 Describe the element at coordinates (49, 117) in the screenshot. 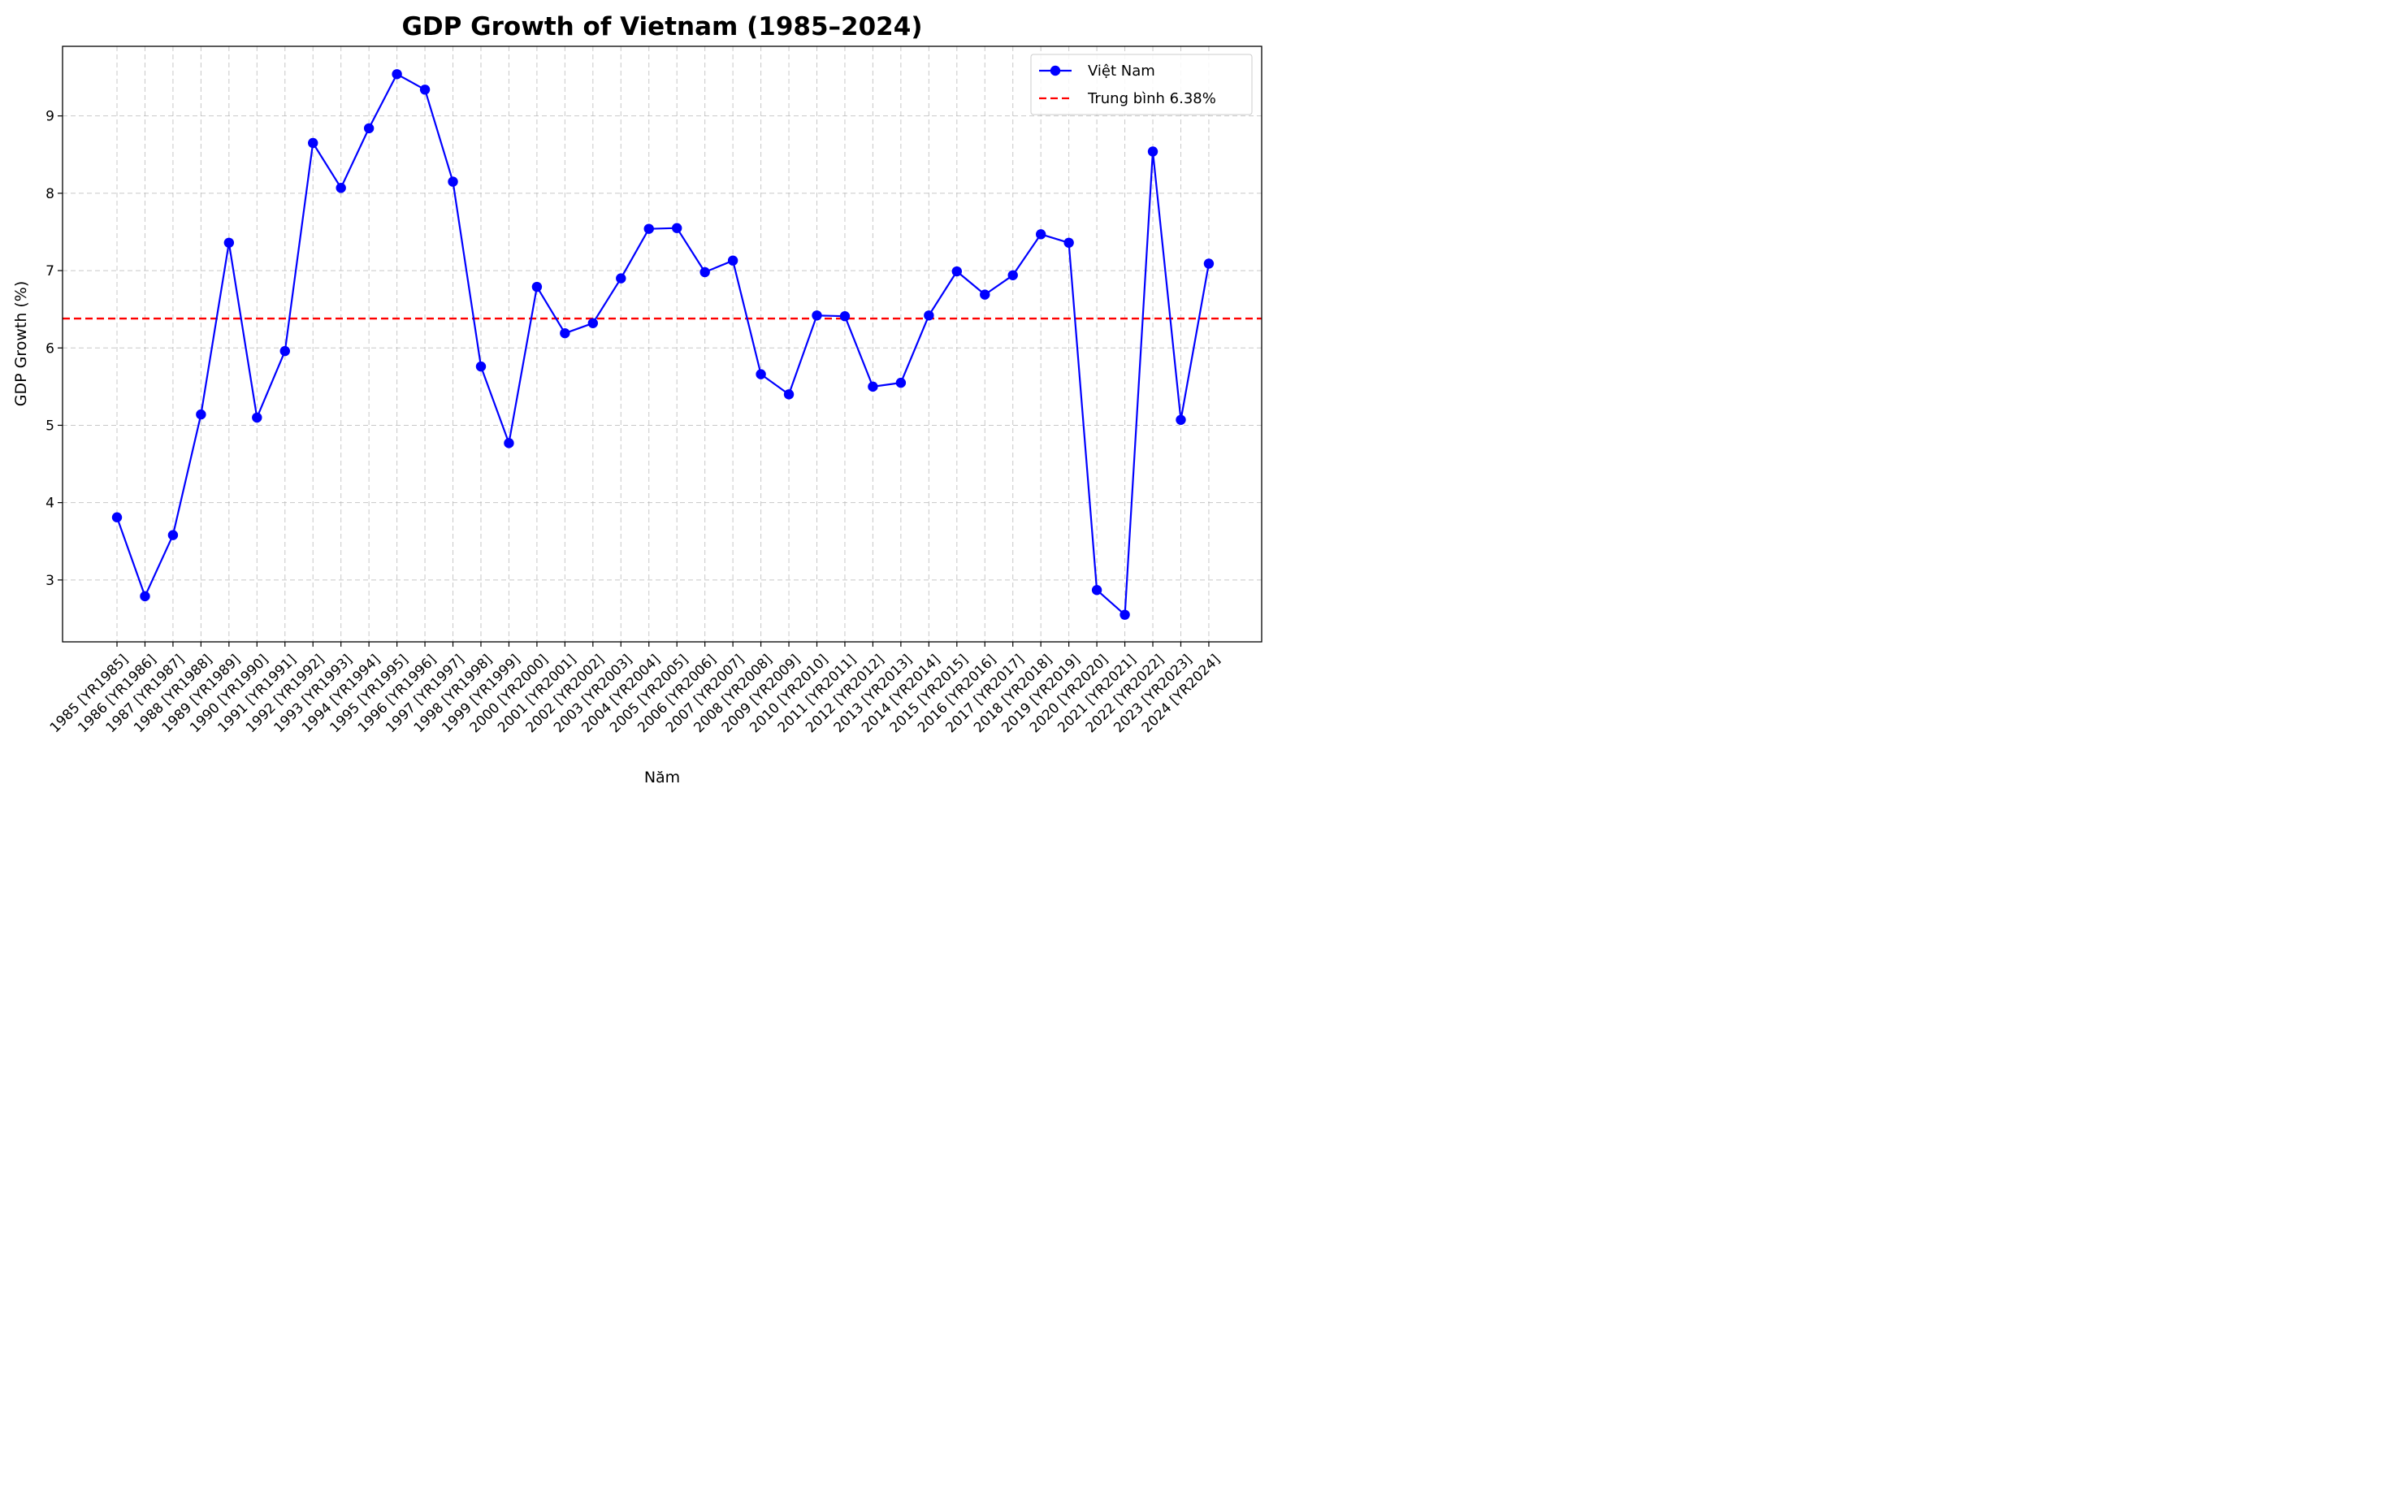

I see `y-tick-label: 9` at that location.